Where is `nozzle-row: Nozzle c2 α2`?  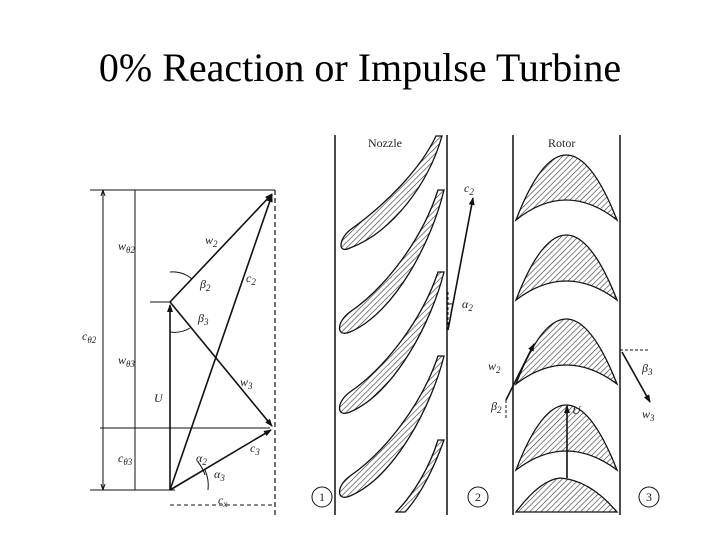
nozzle-row: Nozzle c2 α2 is located at coordinates (404, 325).